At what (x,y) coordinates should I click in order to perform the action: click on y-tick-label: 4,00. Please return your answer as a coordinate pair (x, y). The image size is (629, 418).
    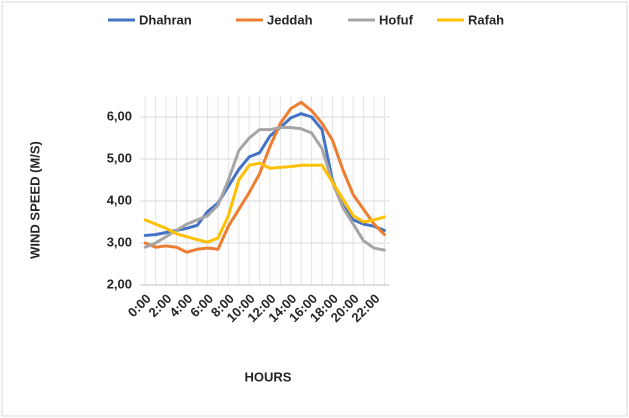
    Looking at the image, I should click on (119, 199).